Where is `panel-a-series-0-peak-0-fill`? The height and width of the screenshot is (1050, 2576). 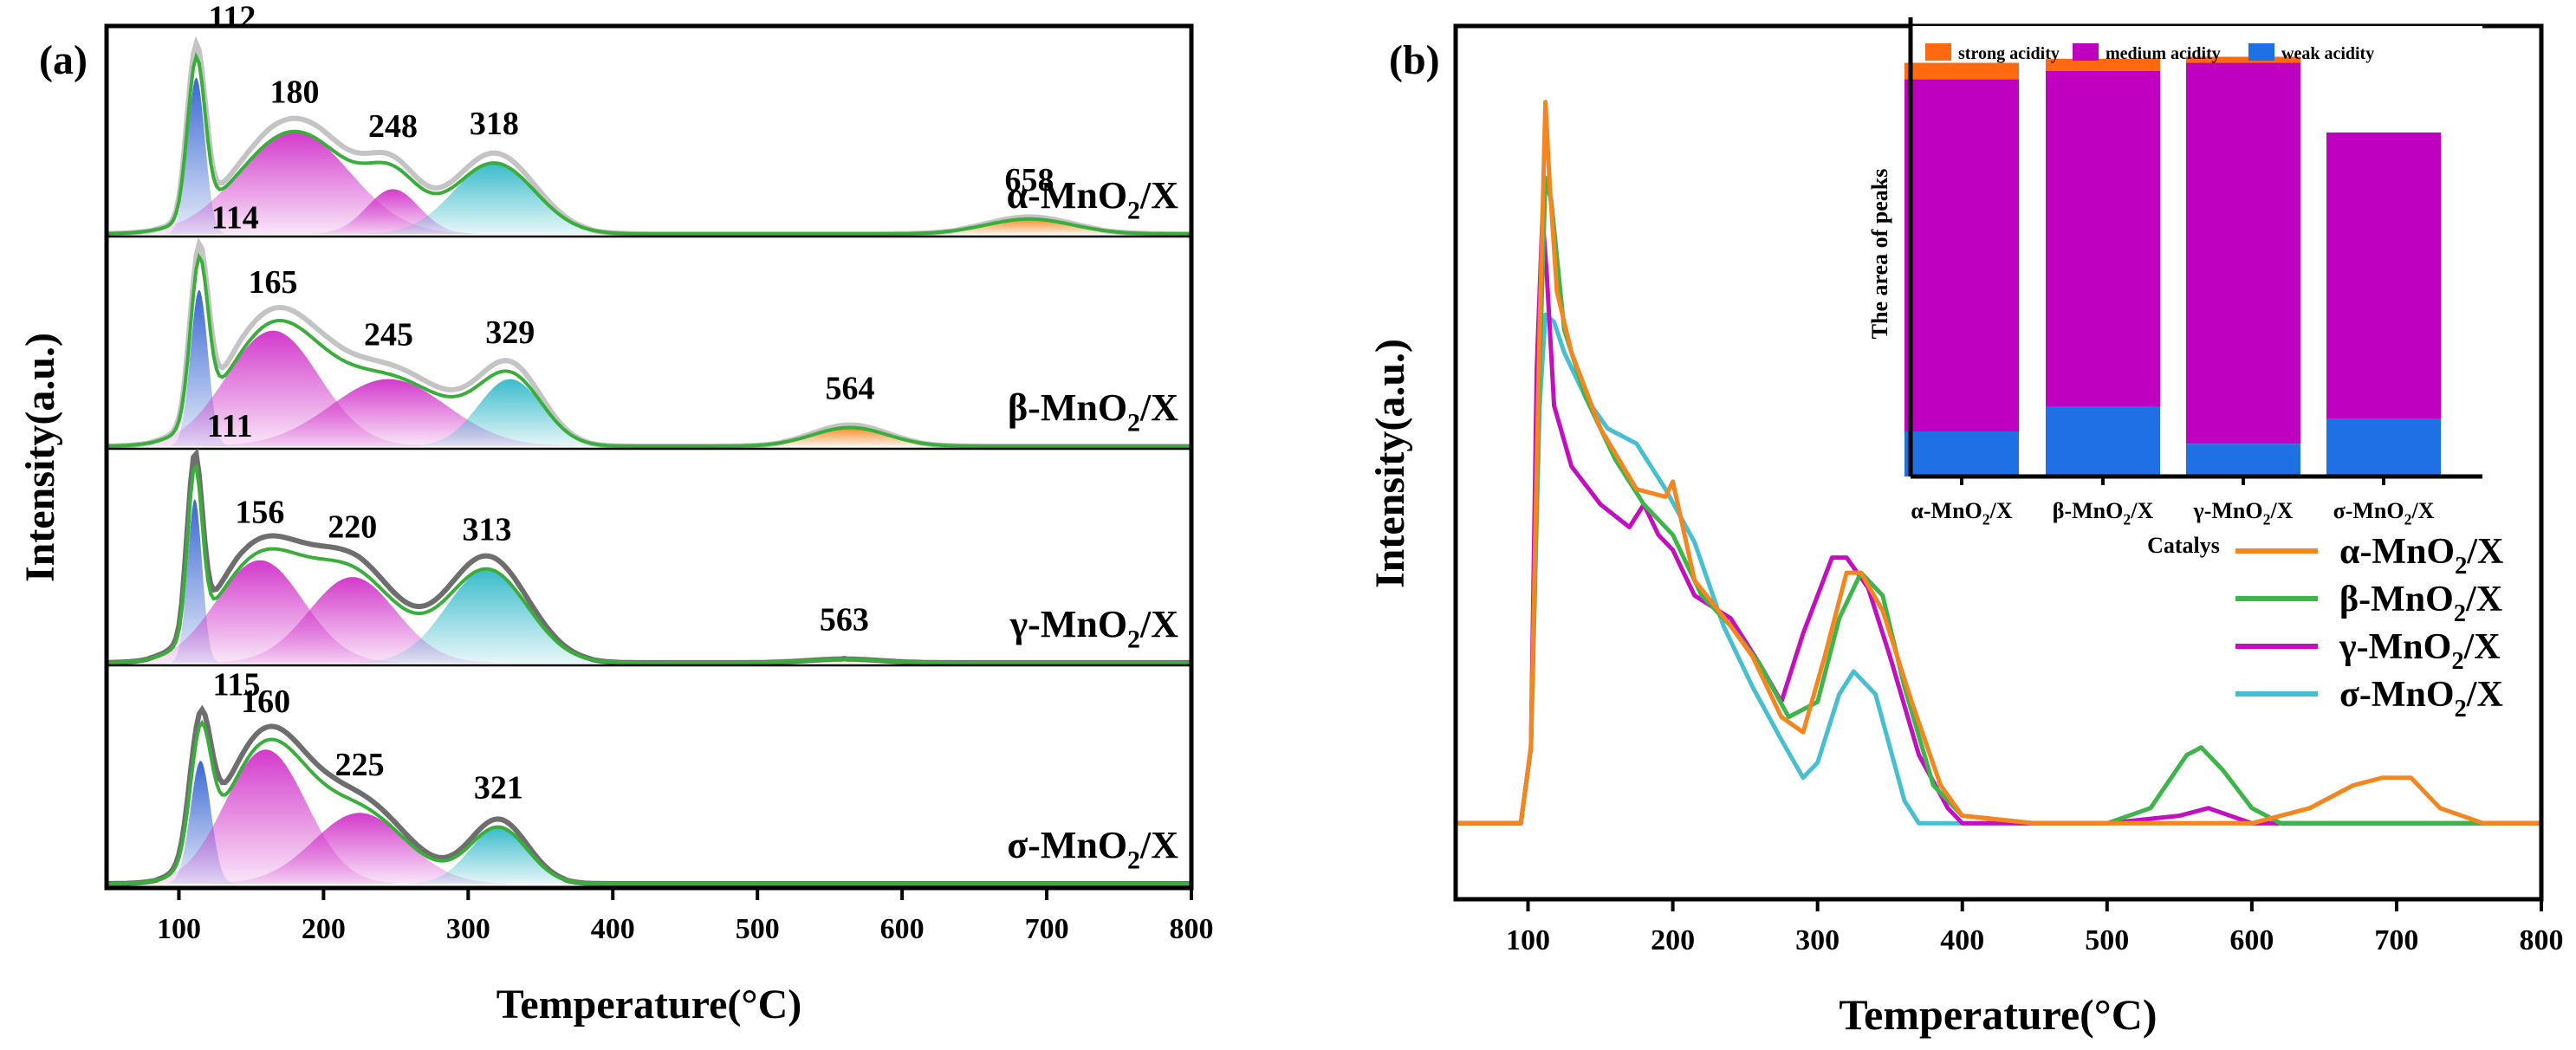
panel-a-series-0-peak-0-fill is located at coordinates (196, 155).